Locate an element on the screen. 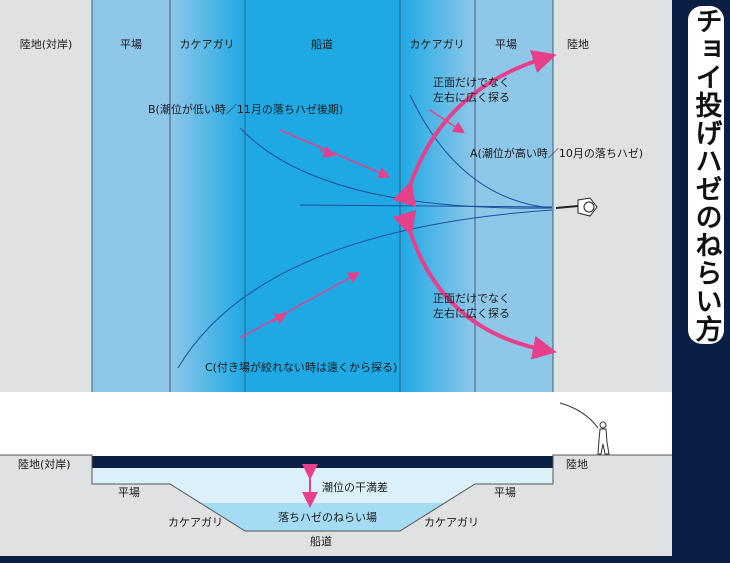  tide-water is located at coordinates (322, 499).